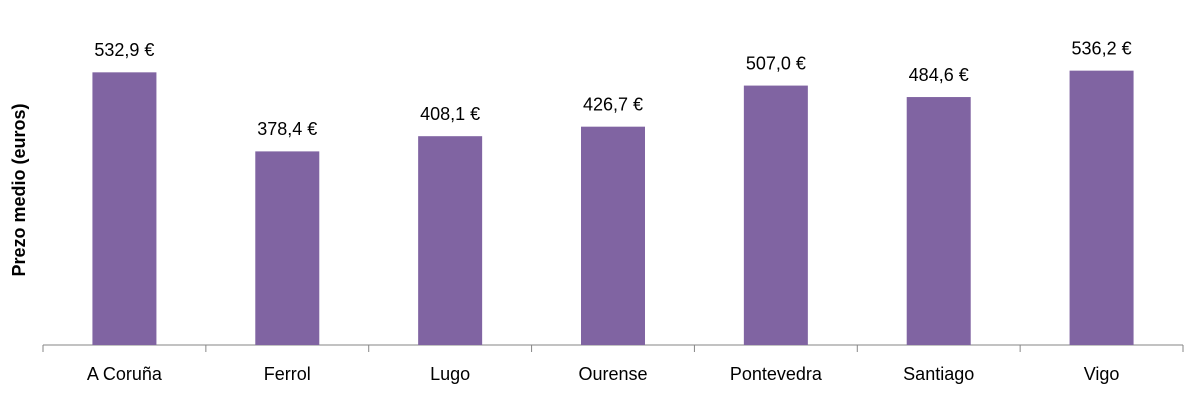 The height and width of the screenshot is (407, 1200). What do you see at coordinates (287, 374) in the screenshot?
I see `x-tick-label: Ferrol` at bounding box center [287, 374].